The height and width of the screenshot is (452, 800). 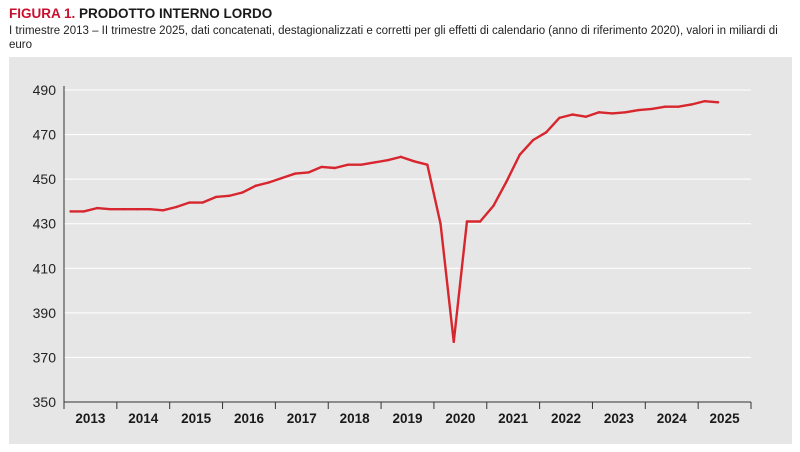 I want to click on x-tick-label: 2015, so click(x=196, y=418).